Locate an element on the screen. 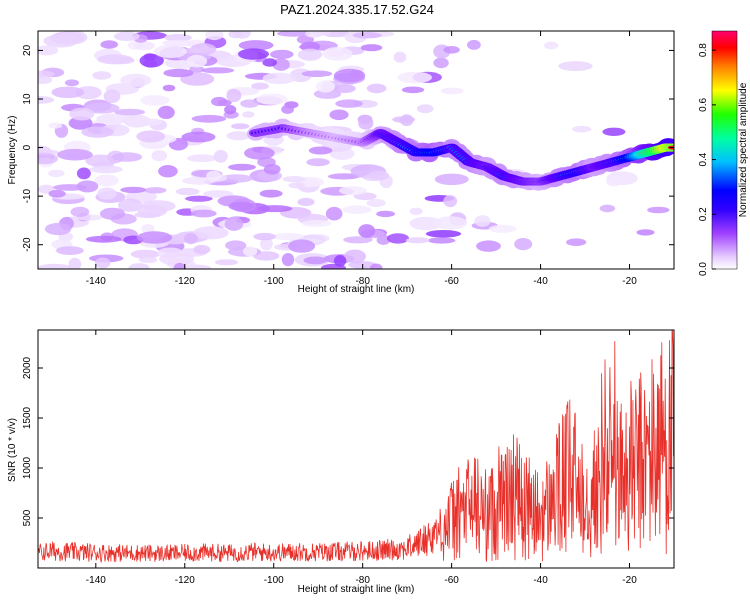 This screenshot has height=600, width=750. spectrogram-x-tick-label: -140 is located at coordinates (96, 281).